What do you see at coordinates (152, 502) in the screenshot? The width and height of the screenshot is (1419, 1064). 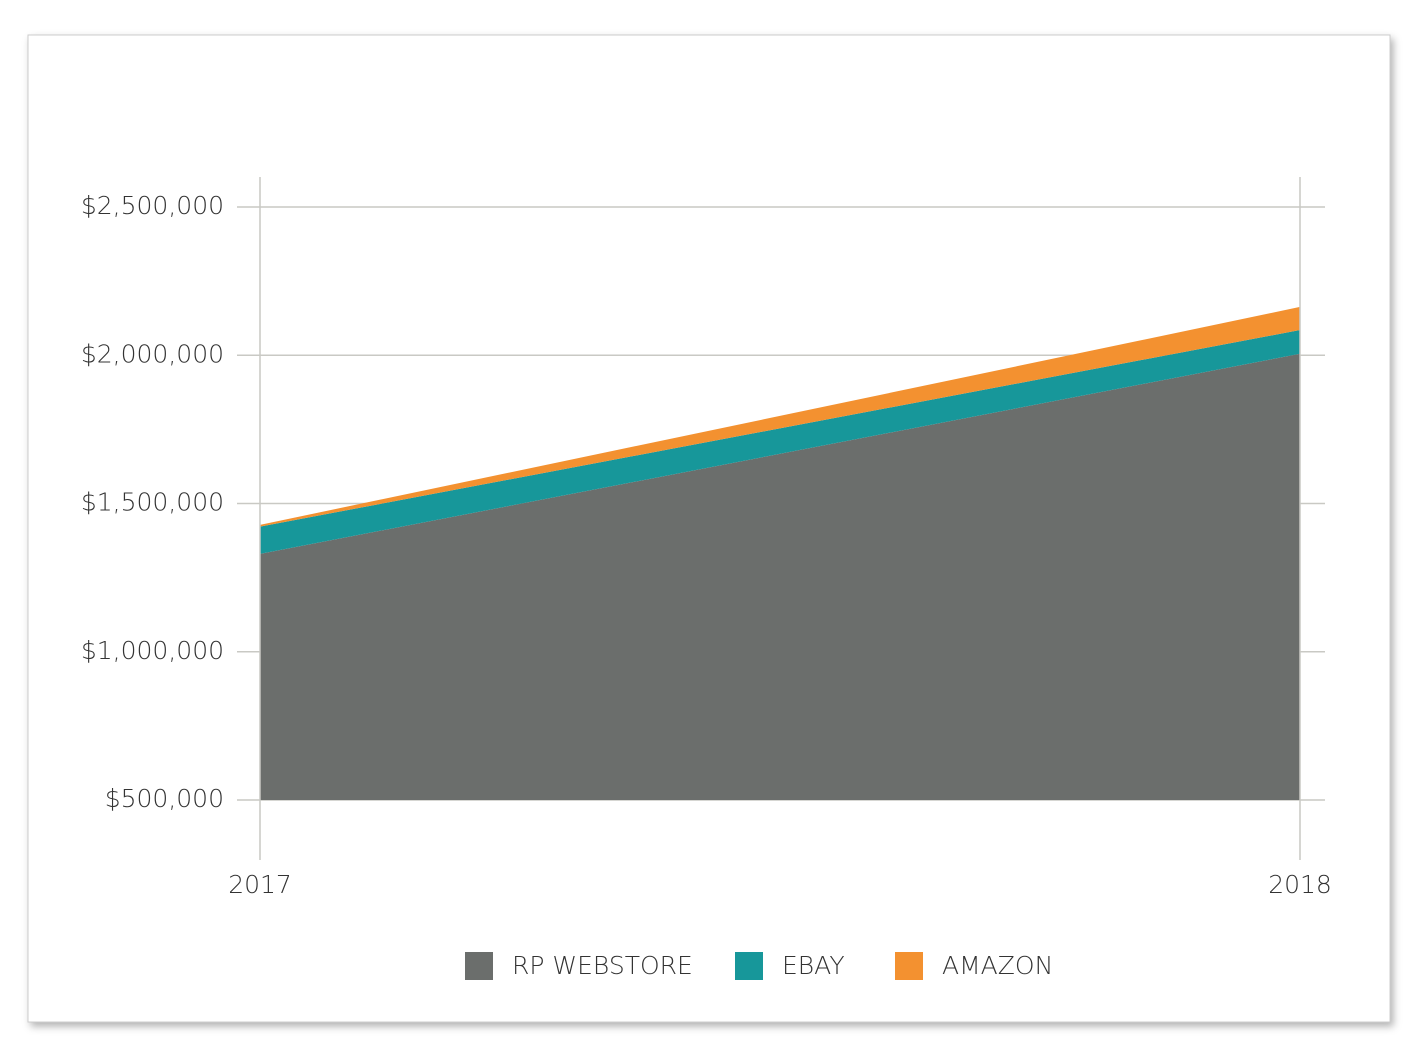 I see `y-tick-label: $1,500,000` at bounding box center [152, 502].